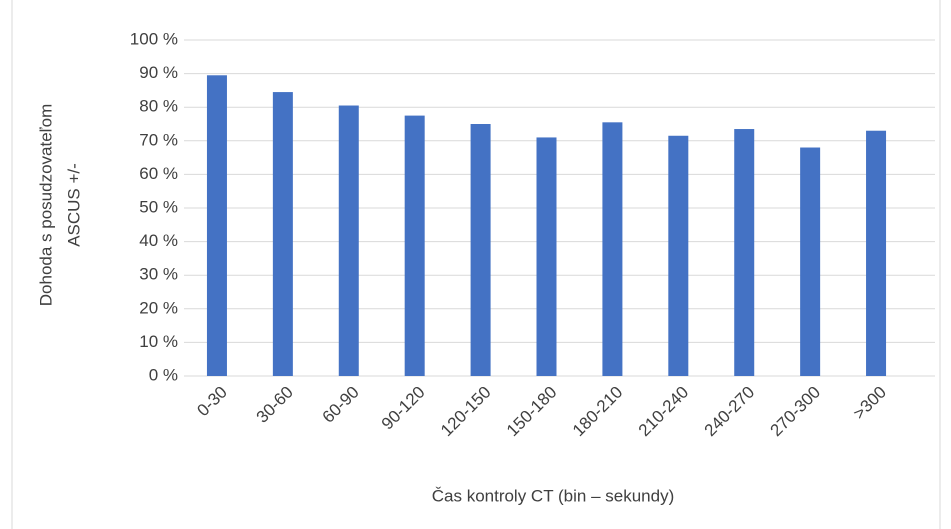 The image size is (951, 529). I want to click on x-tick-label: 60-90, so click(341, 405).